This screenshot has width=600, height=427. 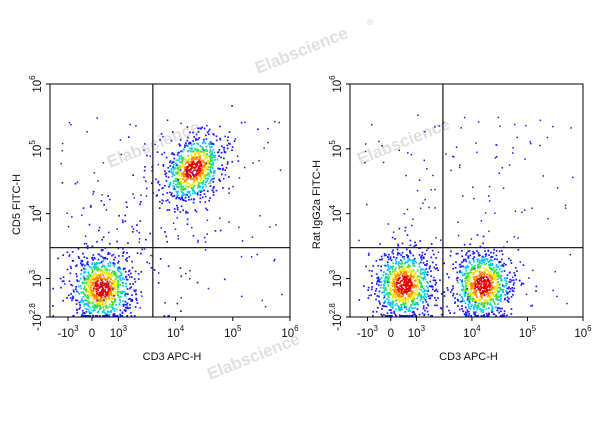 I want to click on x-tick-label: 104, so click(x=472, y=332).